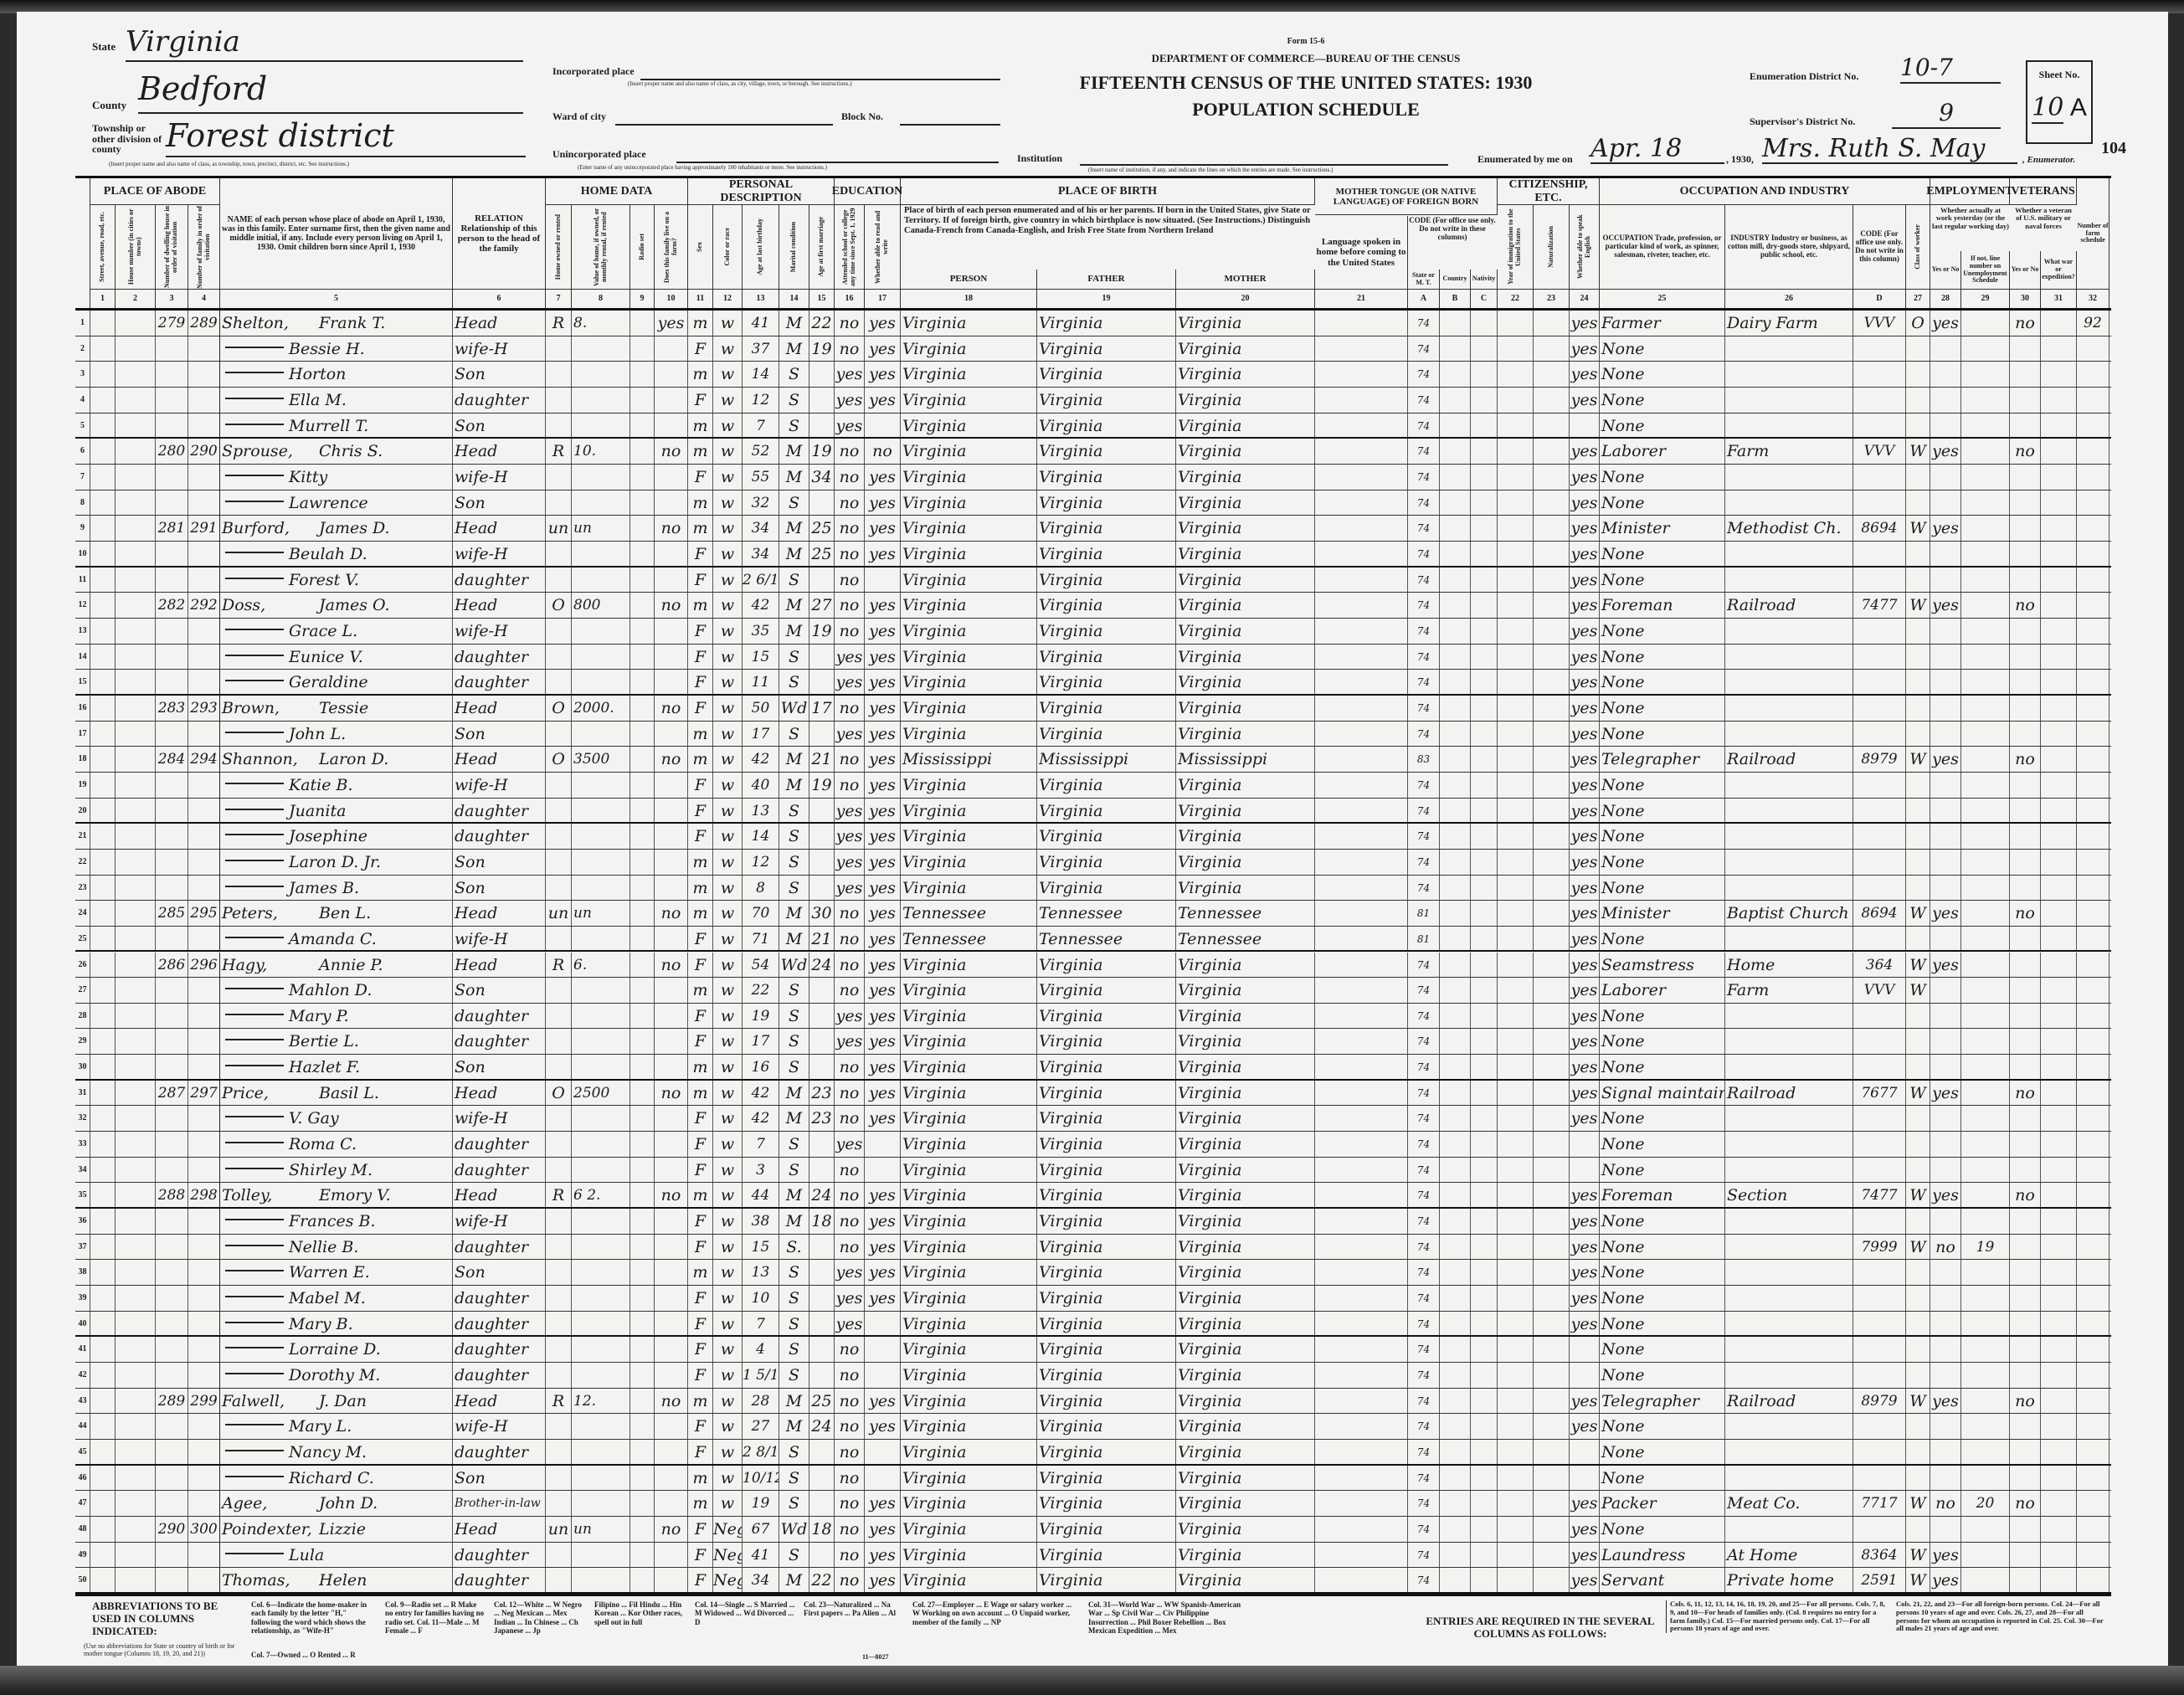 This screenshot has width=2184, height=1695. Describe the element at coordinates (354, 760) in the screenshot. I see `given-name: Laron D.` at that location.